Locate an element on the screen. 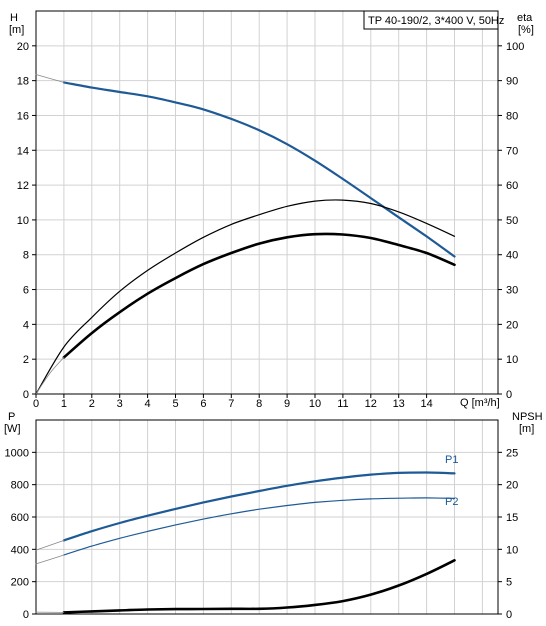 The height and width of the screenshot is (626, 546). y2-tick-label: 90 is located at coordinates (512, 82).